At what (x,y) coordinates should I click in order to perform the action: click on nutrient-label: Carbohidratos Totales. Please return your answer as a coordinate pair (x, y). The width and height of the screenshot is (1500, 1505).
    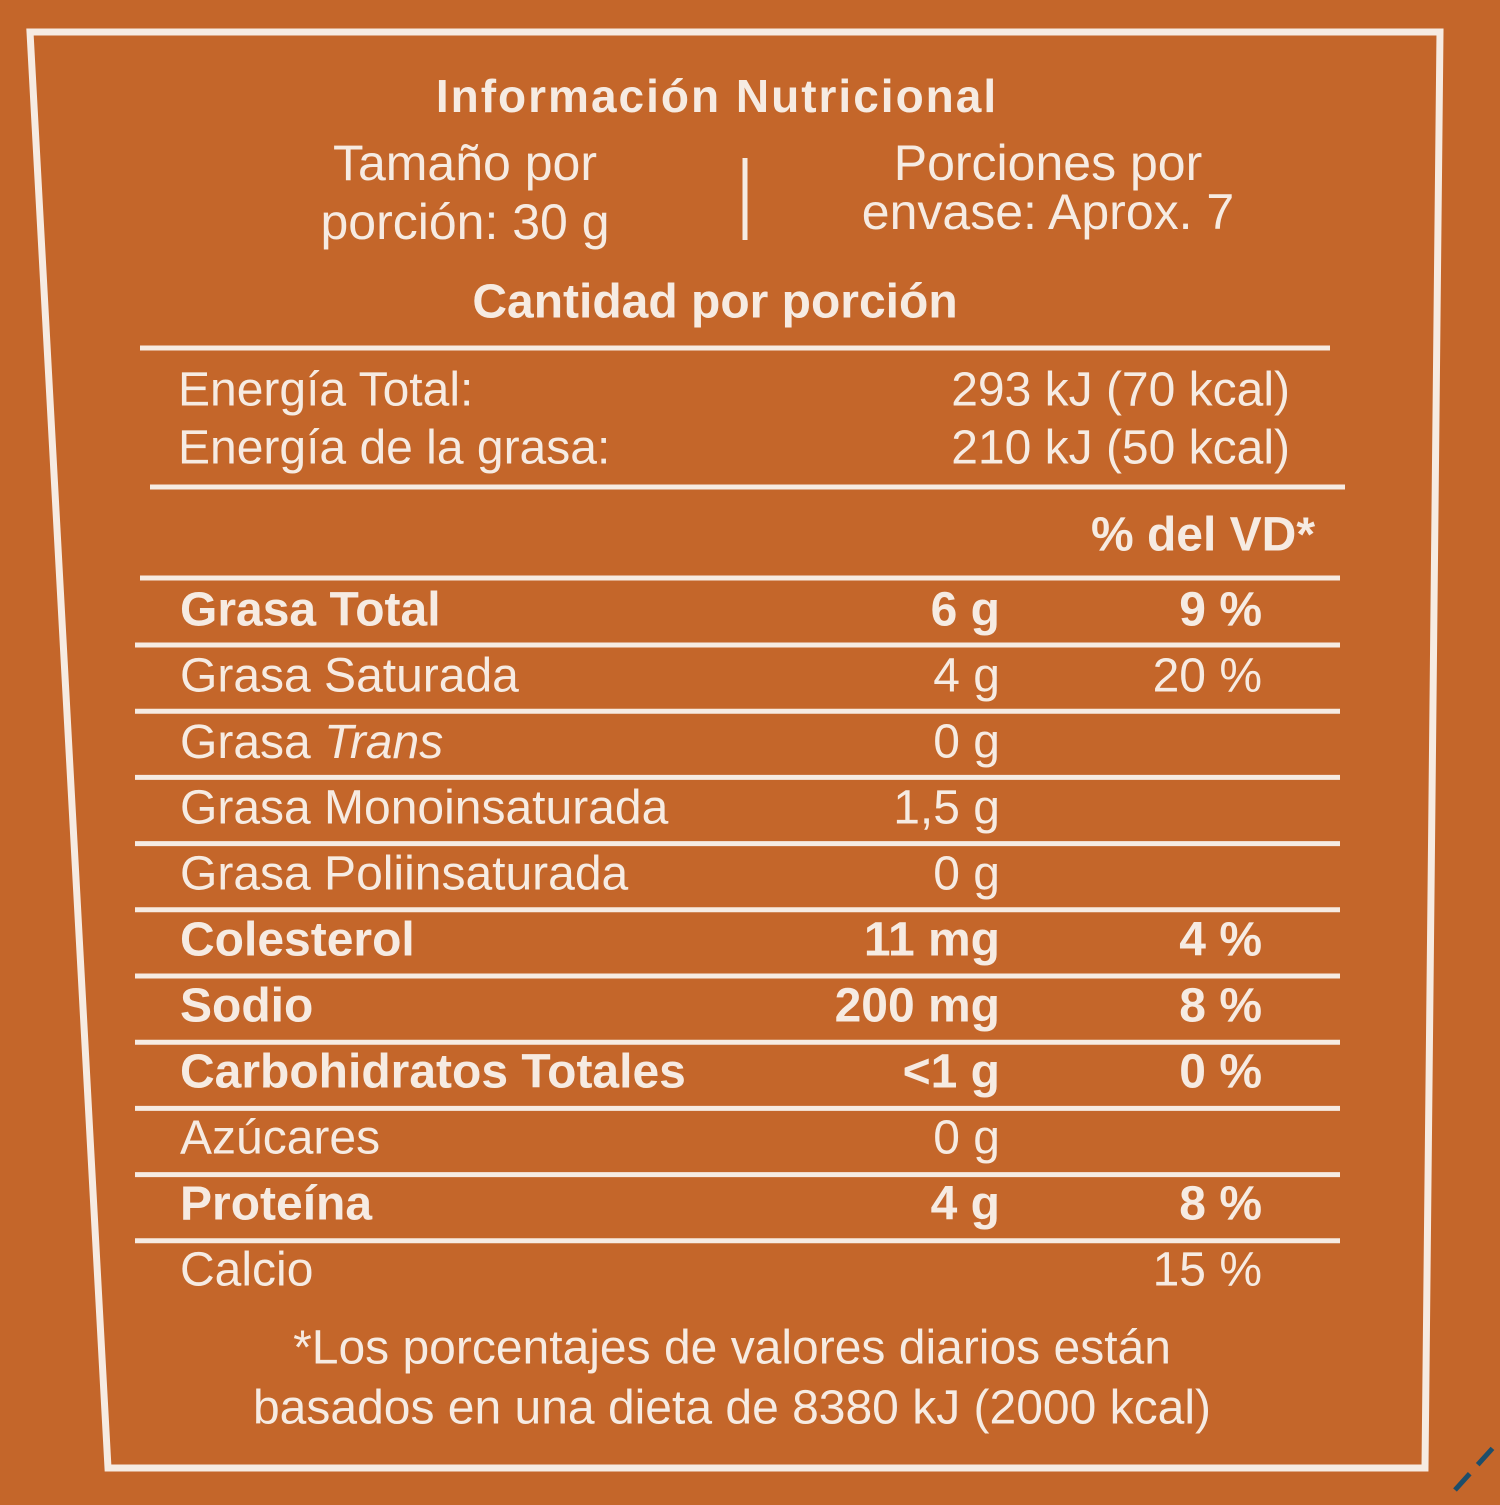
    Looking at the image, I should click on (433, 1072).